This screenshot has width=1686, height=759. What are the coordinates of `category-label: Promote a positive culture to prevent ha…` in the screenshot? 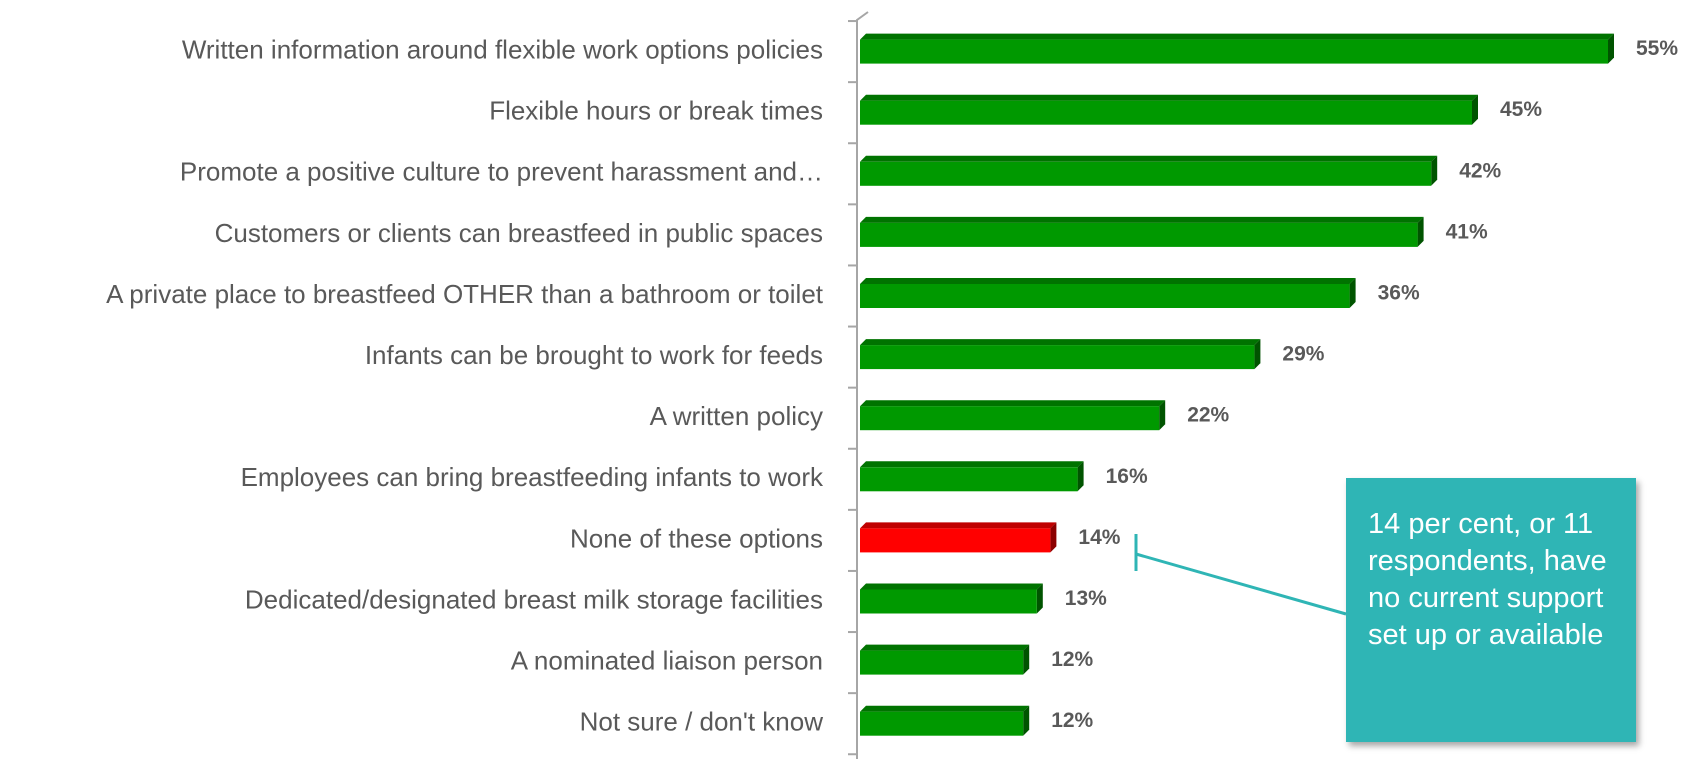 It's located at (501, 172).